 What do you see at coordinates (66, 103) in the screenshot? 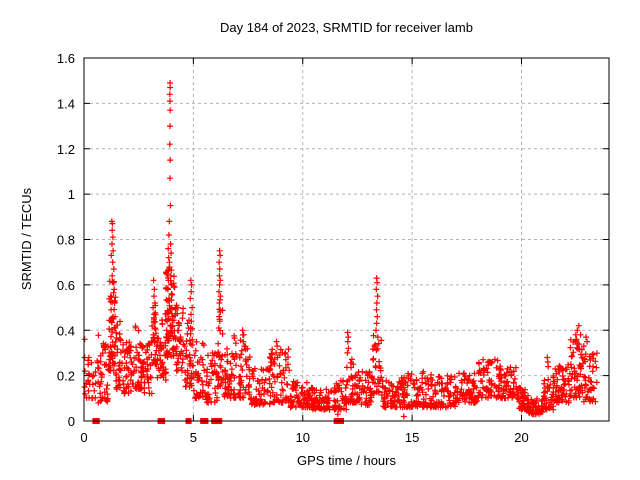
I see `y-tick-label: 1.4` at bounding box center [66, 103].